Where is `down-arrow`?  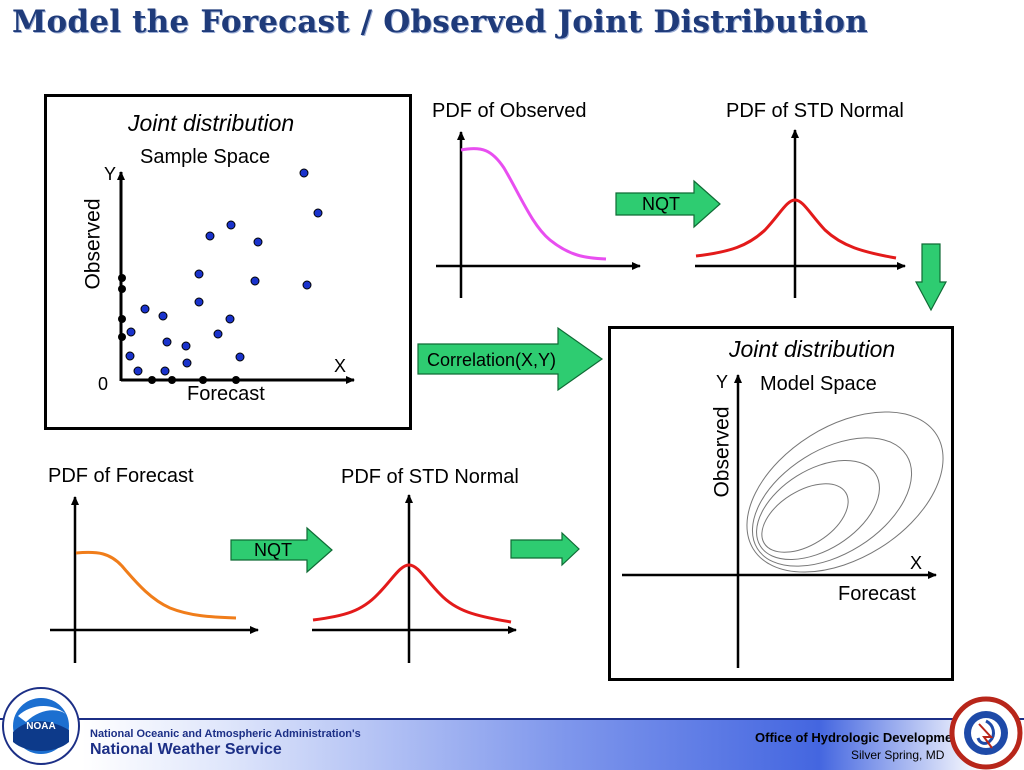
down-arrow is located at coordinates (931, 277).